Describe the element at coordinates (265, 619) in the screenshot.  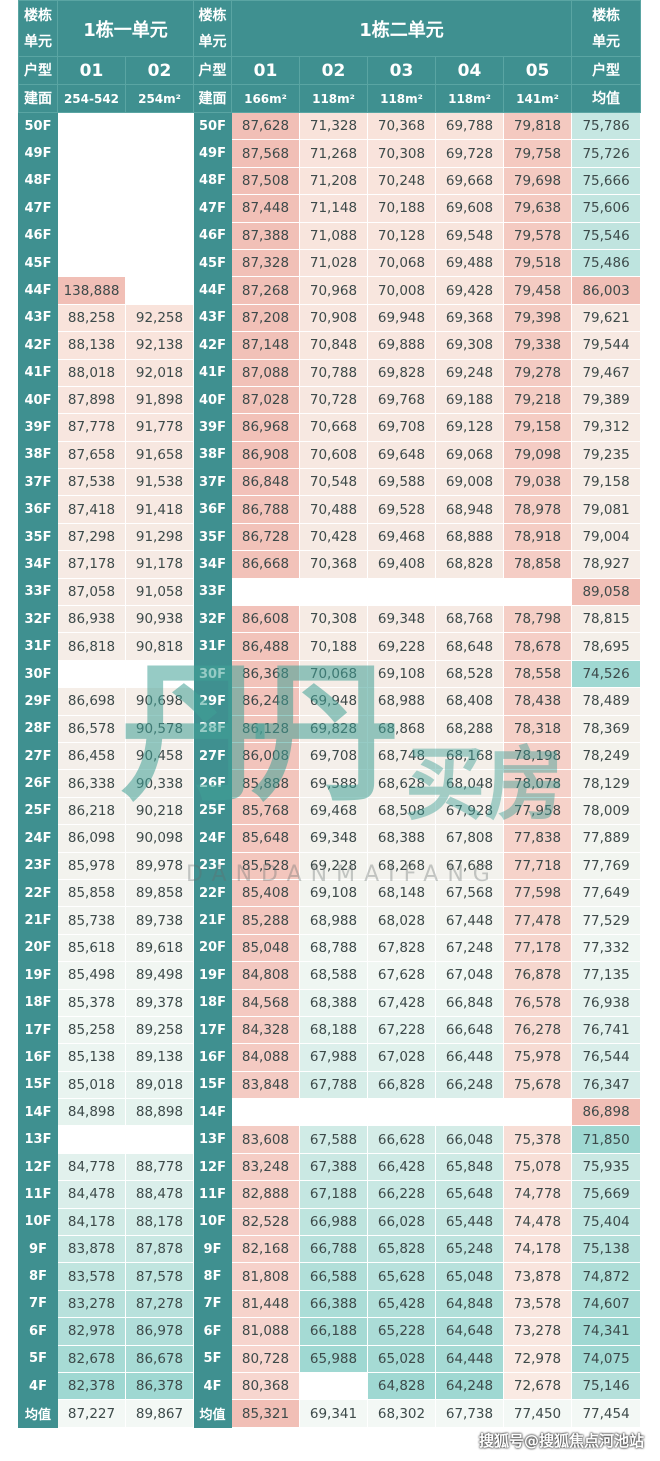
I see `unit2-price-cell: 86,608` at that location.